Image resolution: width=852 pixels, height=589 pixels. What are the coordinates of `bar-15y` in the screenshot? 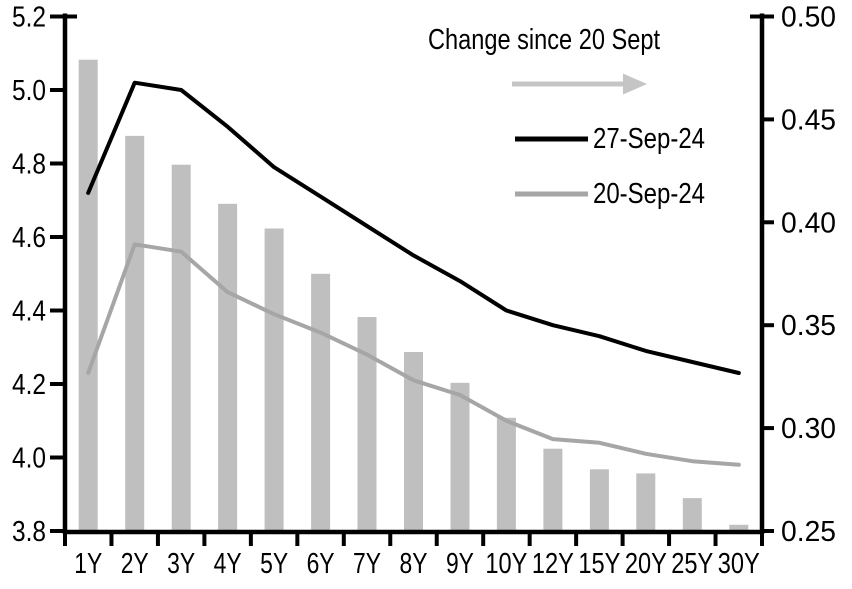 It's located at (599, 500).